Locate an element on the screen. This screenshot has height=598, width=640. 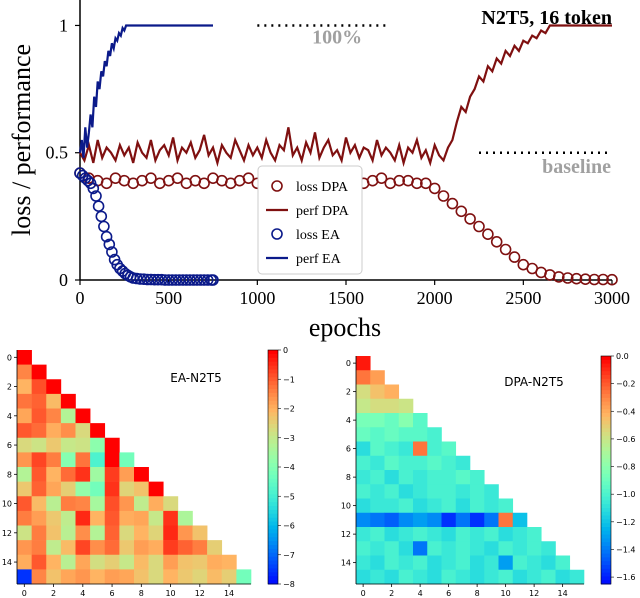
x-tick-label: 1000 is located at coordinates (257, 298).